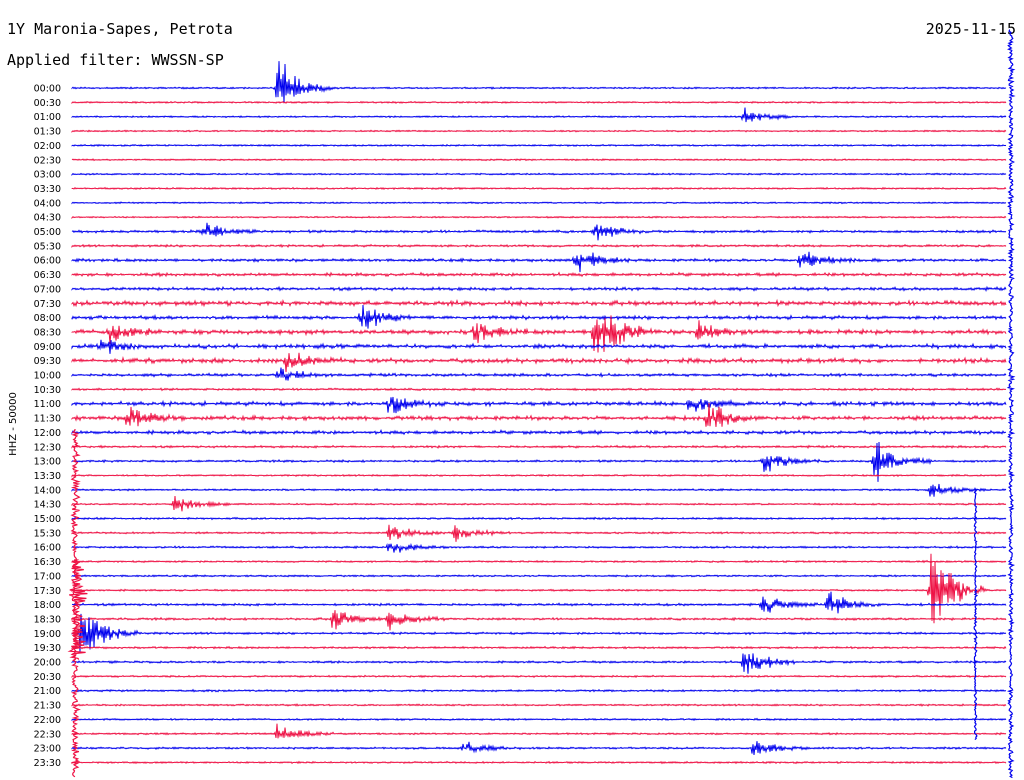  Describe the element at coordinates (47, 433) in the screenshot. I see `row-time-label: 12:00` at that location.